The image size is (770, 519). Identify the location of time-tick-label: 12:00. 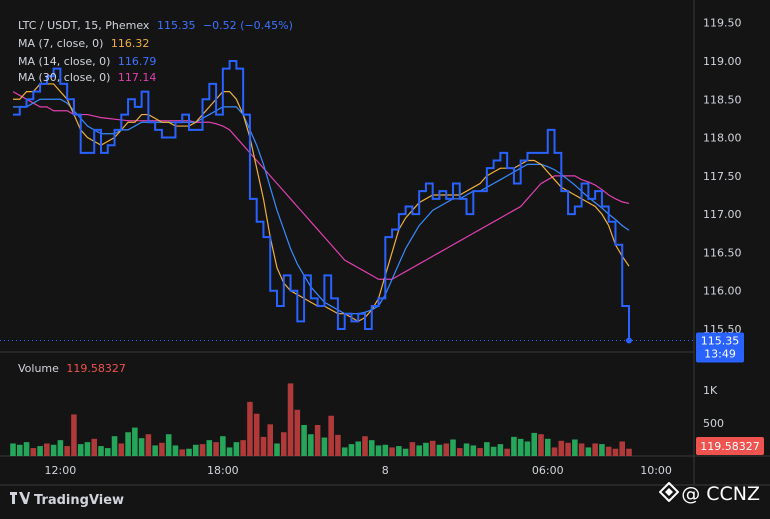
(61, 470).